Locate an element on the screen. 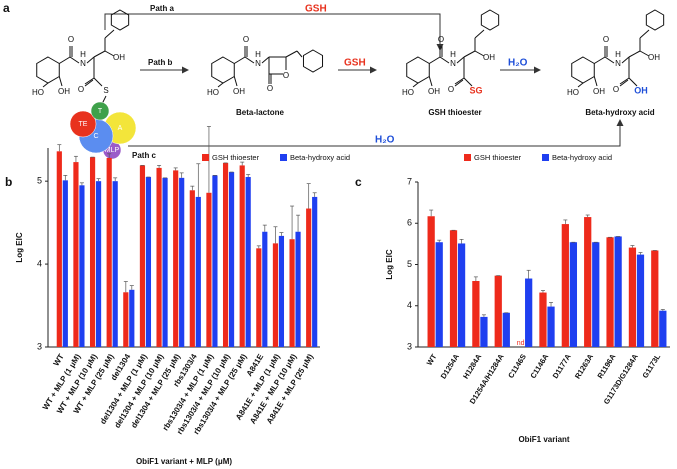  x-tick-label: C1146S is located at coordinates (517, 365).